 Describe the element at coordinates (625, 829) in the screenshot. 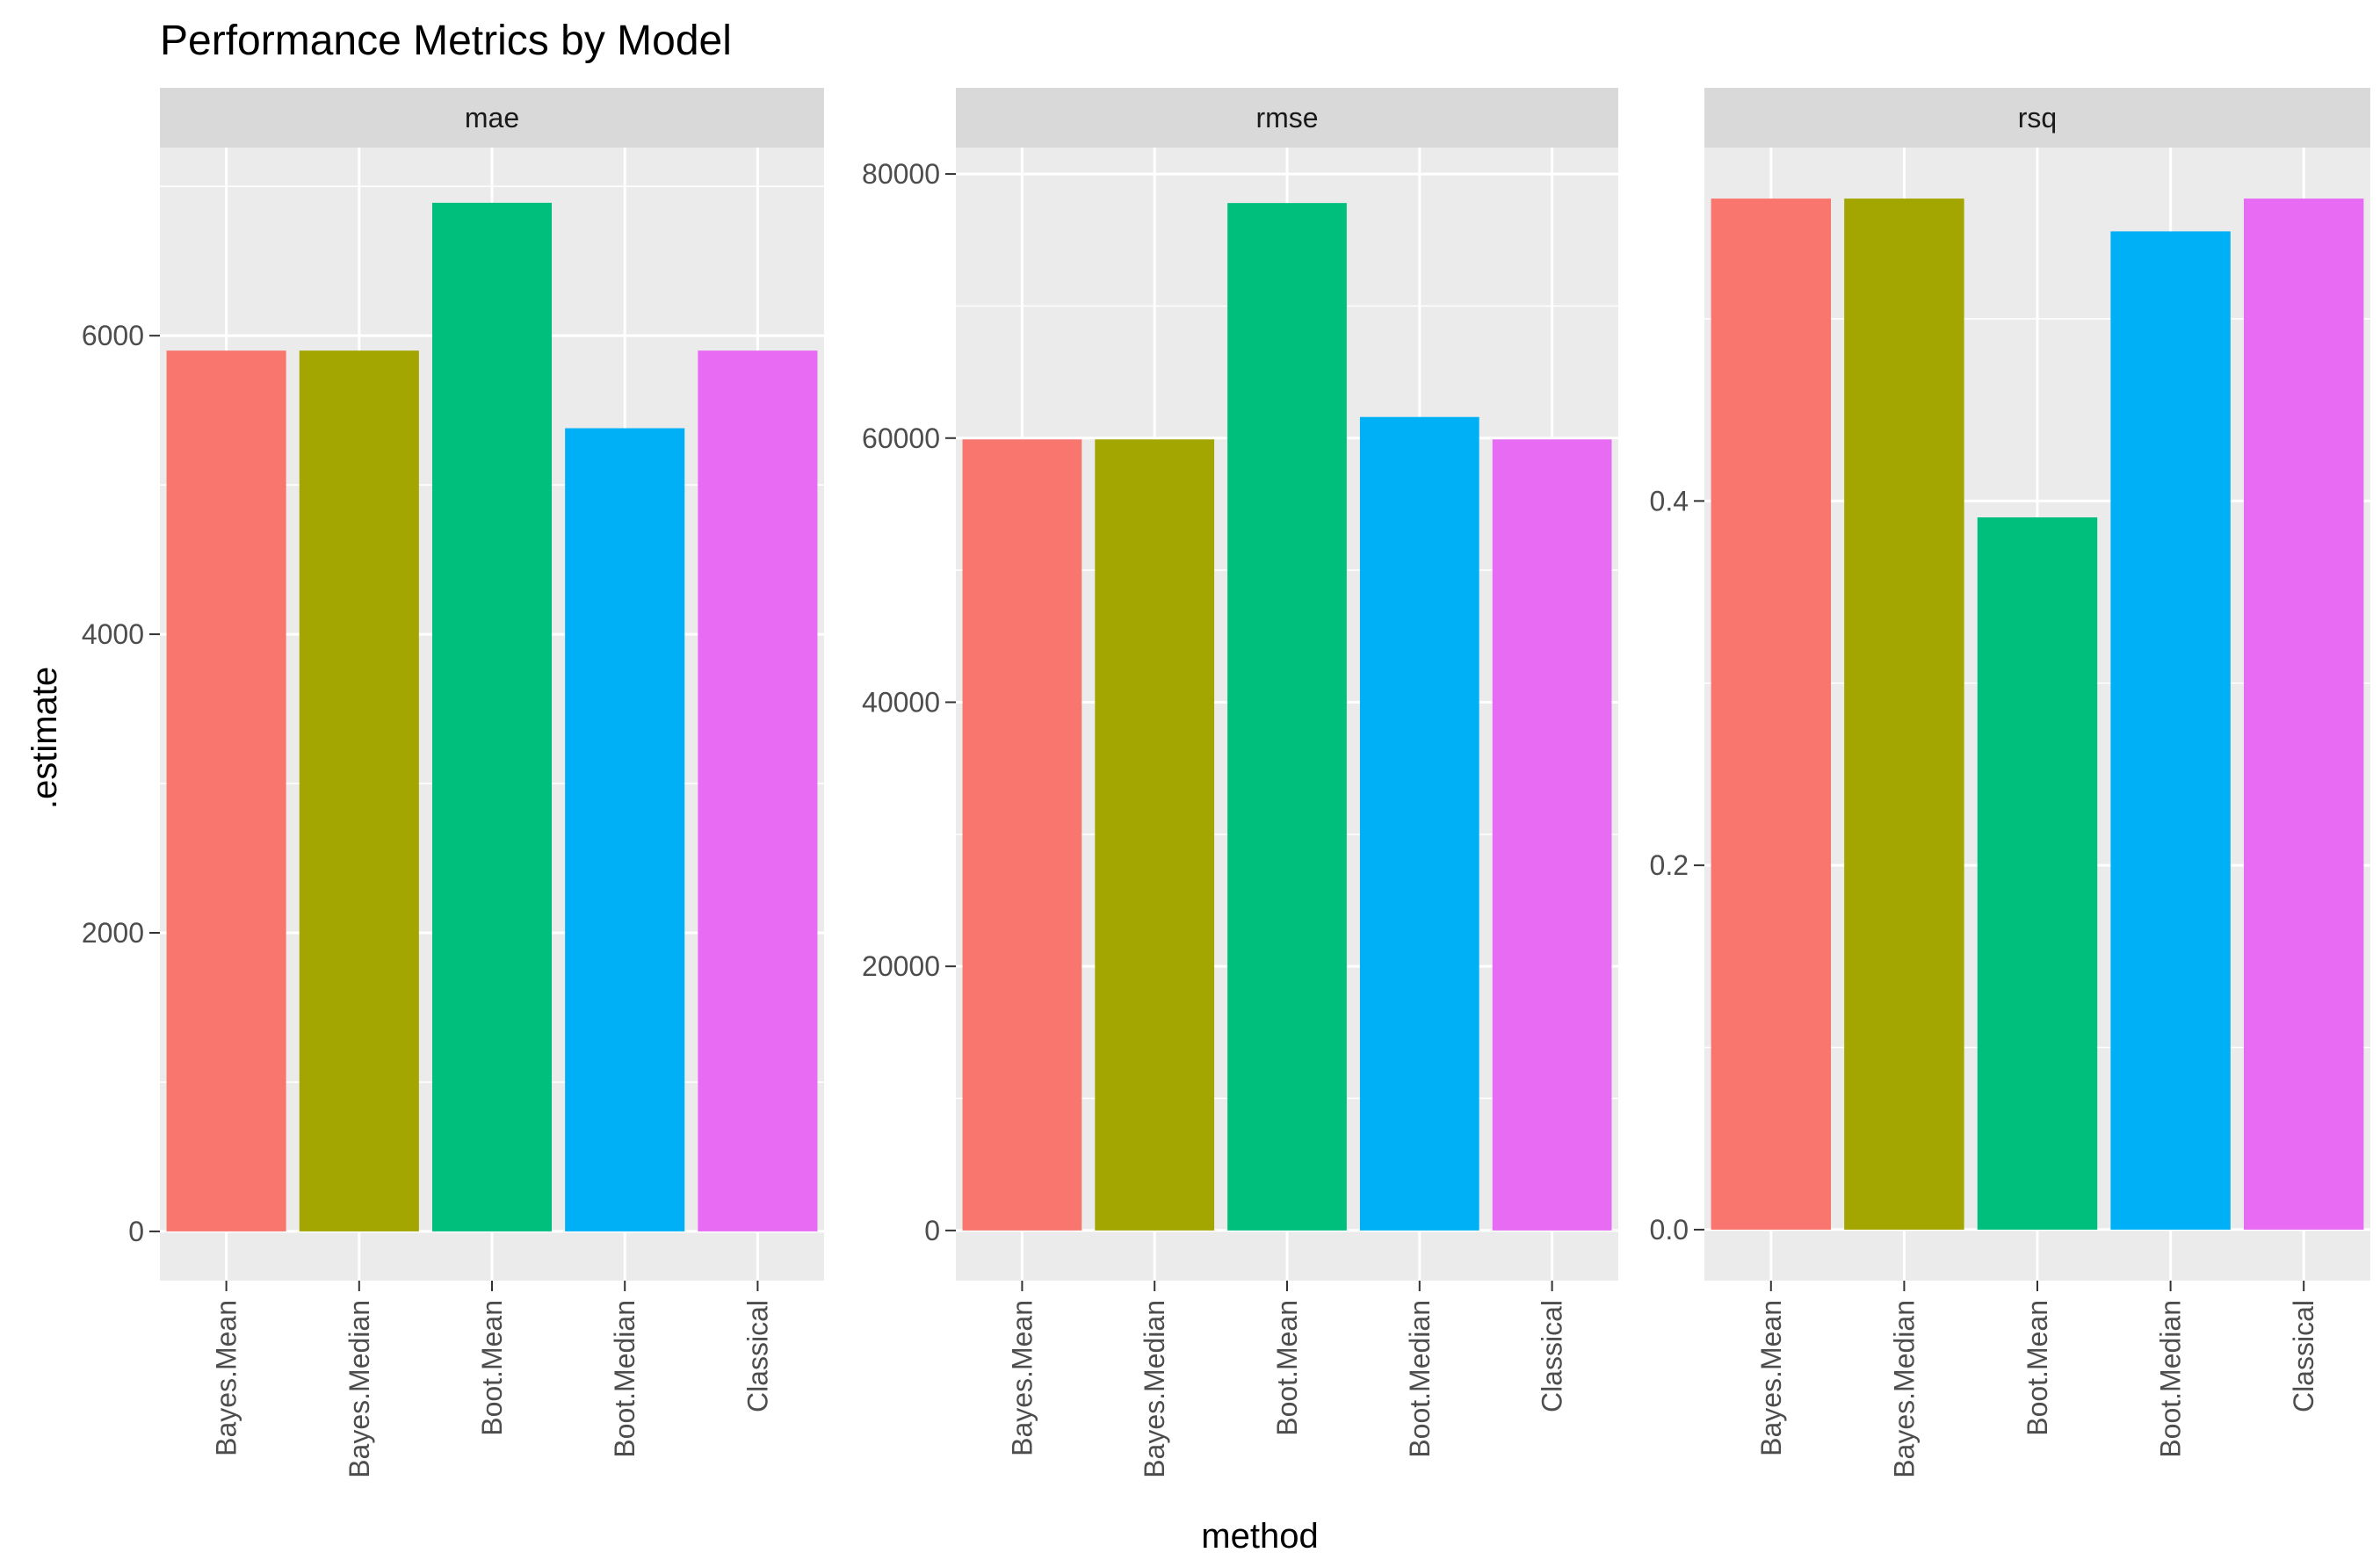

I see `bar-mae-boot-median` at that location.